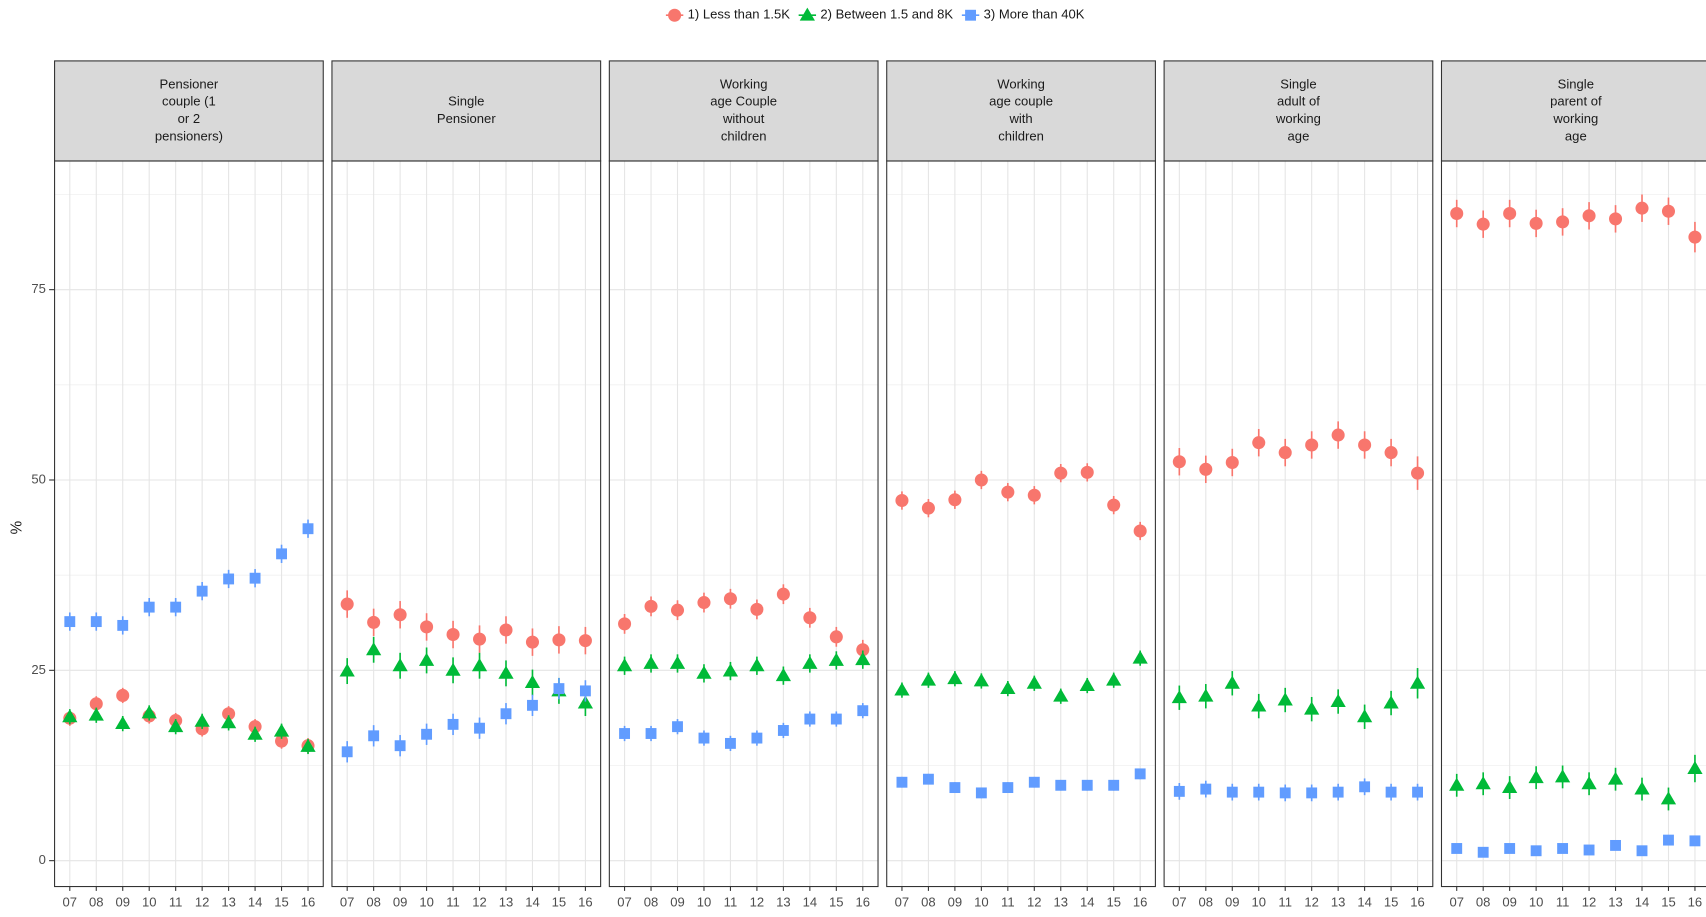  Describe the element at coordinates (743, 118) in the screenshot. I see `panel-title: without` at that location.